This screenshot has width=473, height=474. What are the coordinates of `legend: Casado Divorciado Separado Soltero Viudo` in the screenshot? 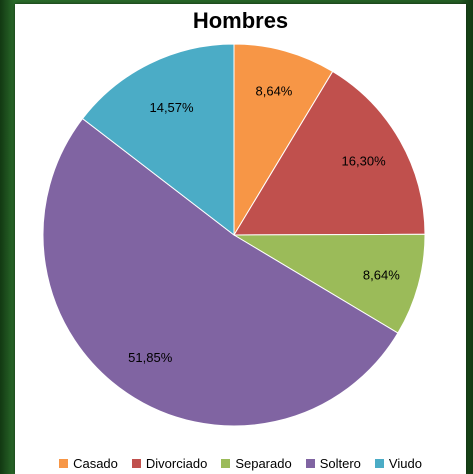 It's located at (240, 463).